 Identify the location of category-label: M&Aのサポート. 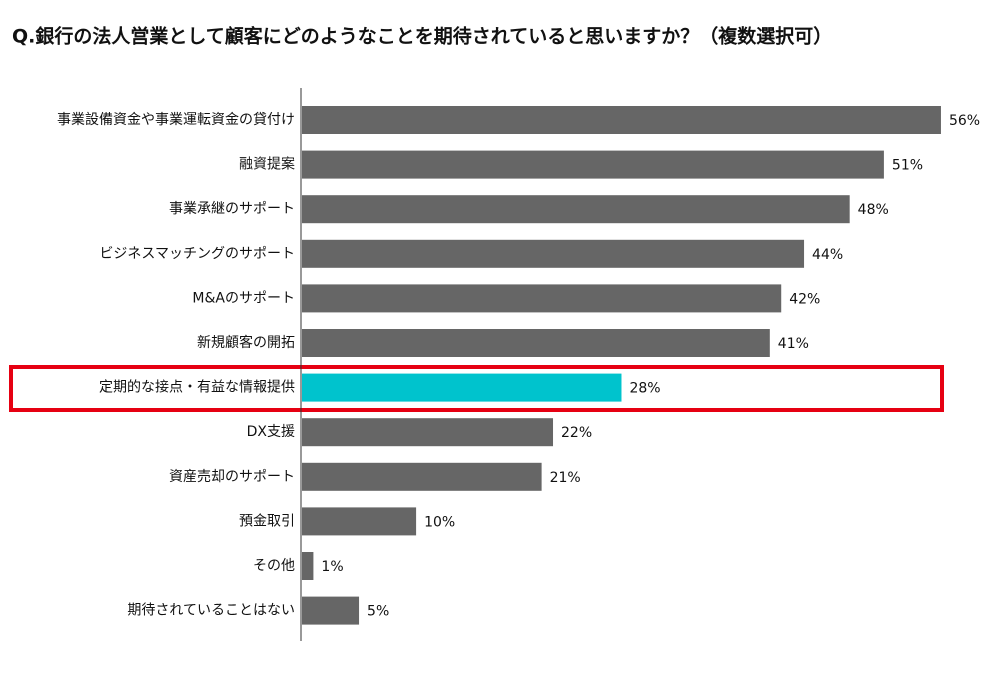
(243, 298).